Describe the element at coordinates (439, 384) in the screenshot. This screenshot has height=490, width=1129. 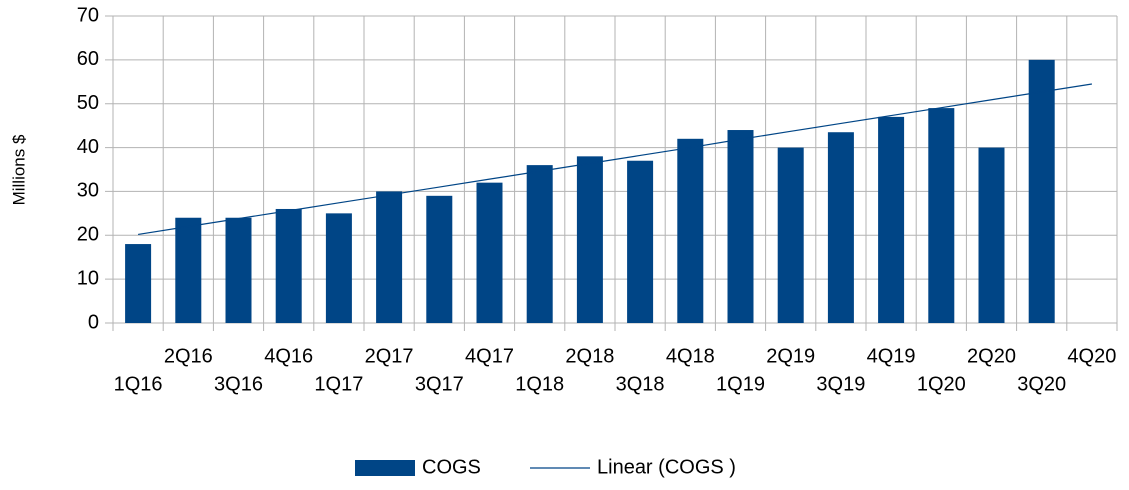
I see `x-tick-label: 3Q17` at that location.